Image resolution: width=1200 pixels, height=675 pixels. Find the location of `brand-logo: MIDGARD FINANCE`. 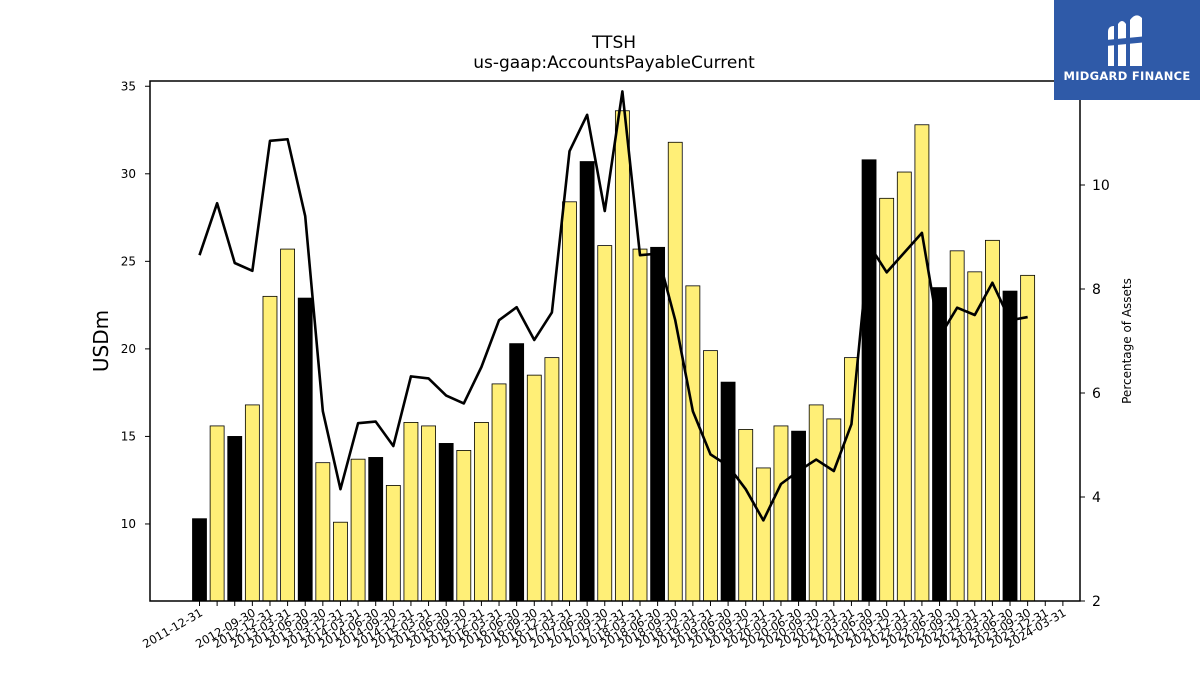

brand-logo: MIDGARD FINANCE is located at coordinates (1127, 50).